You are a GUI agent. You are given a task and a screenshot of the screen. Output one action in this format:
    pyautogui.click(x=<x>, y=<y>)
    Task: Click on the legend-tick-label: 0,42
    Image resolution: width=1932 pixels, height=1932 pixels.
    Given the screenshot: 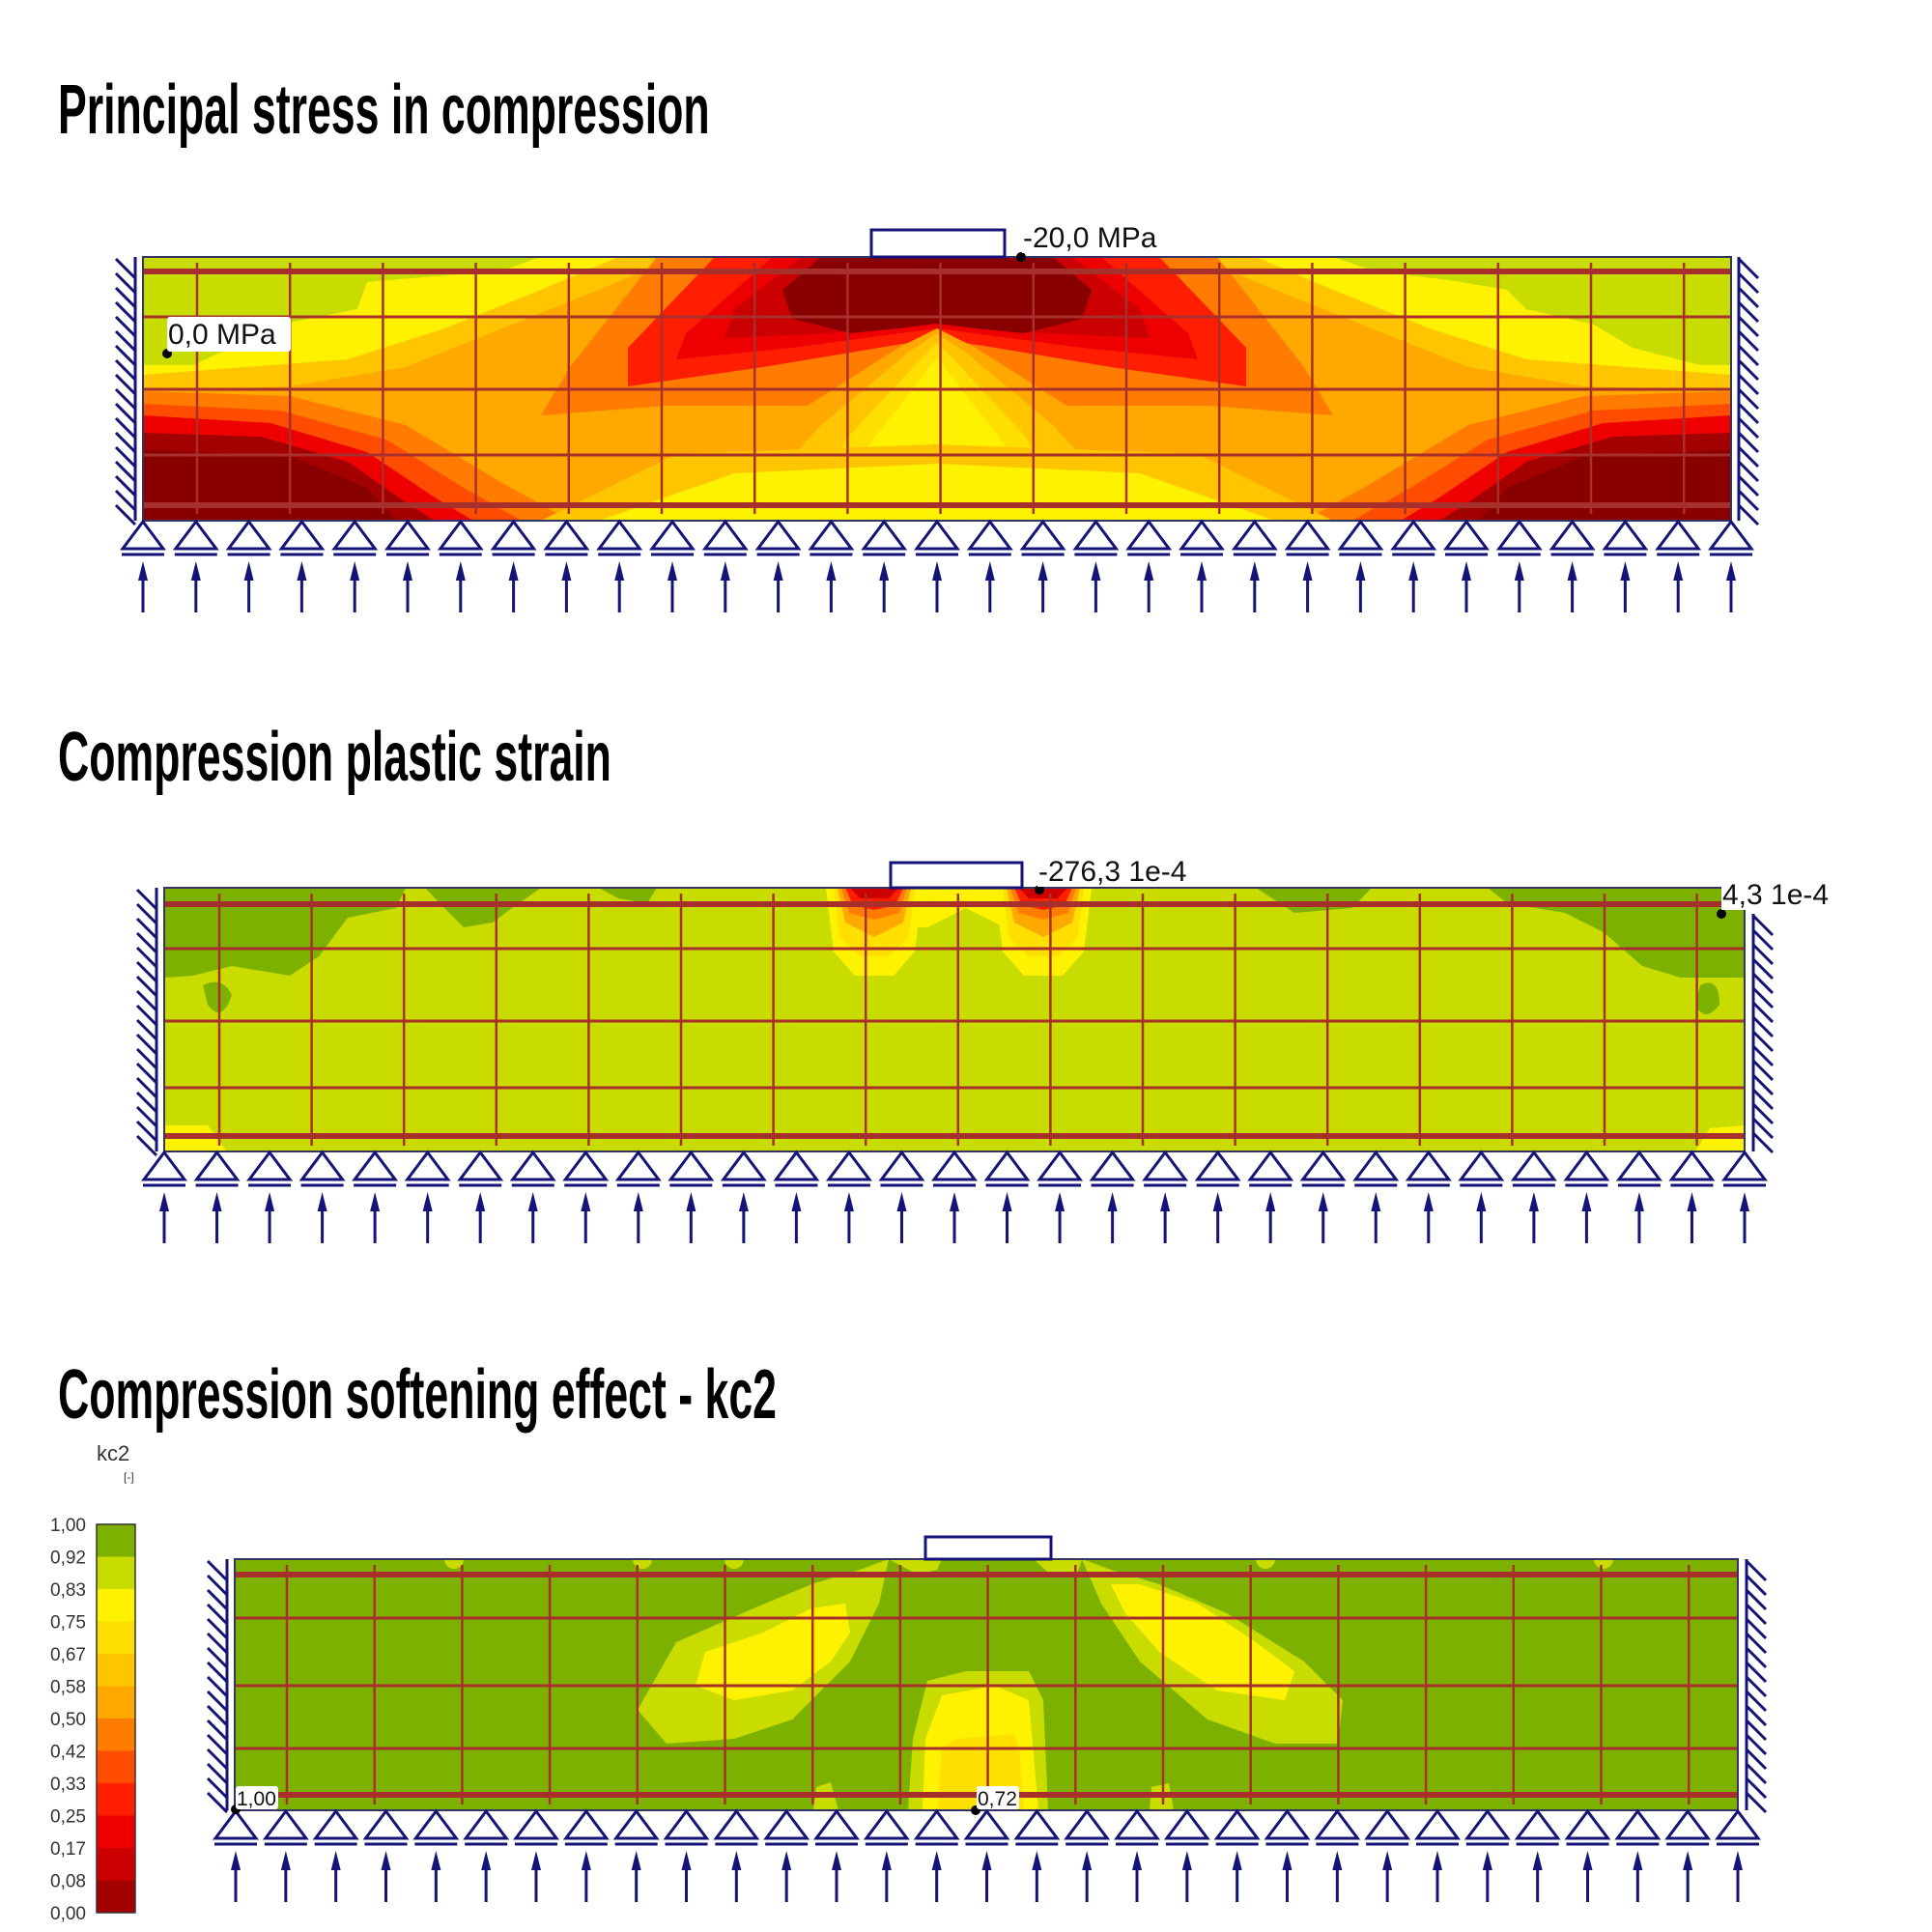 What is the action you would take?
    pyautogui.click(x=68, y=1753)
    